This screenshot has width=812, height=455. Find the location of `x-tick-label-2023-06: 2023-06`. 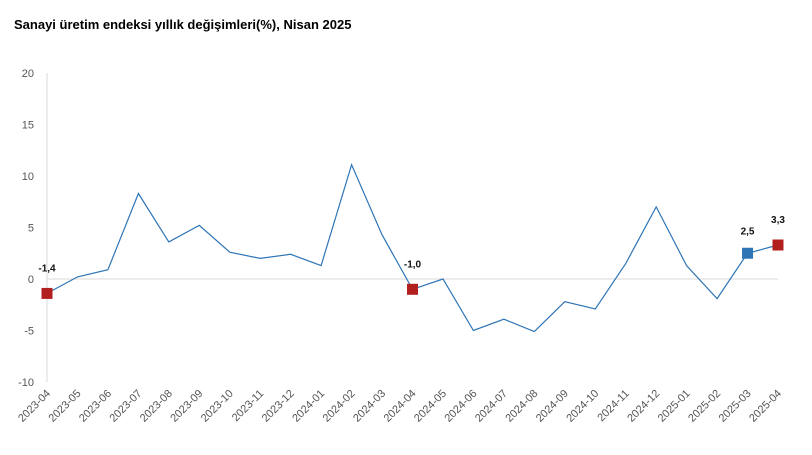

x-tick-label-2023-06: 2023-06 is located at coordinates (95, 406).